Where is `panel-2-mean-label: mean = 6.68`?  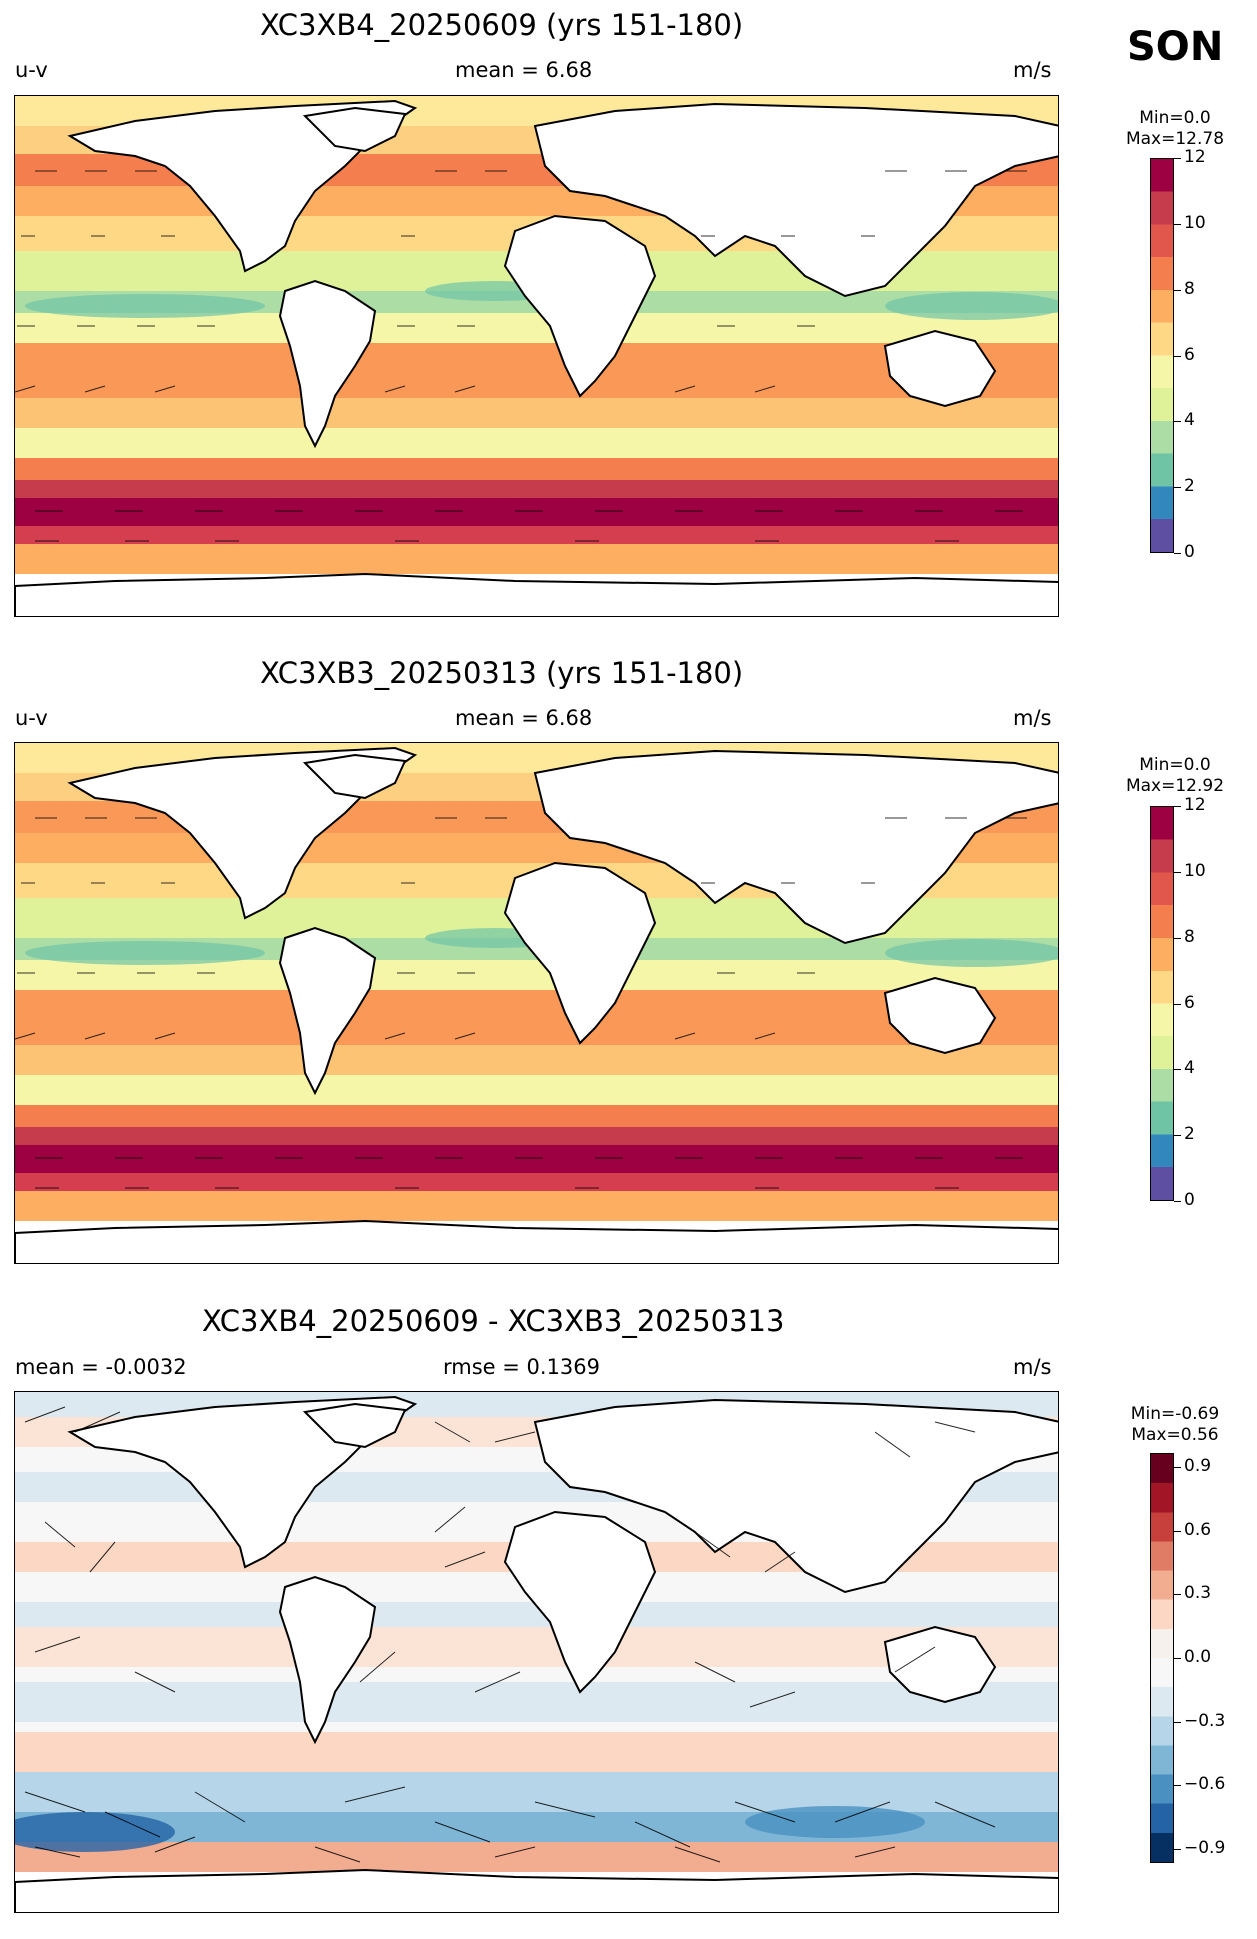
panel-2-mean-label: mean = 6.68 is located at coordinates (524, 718).